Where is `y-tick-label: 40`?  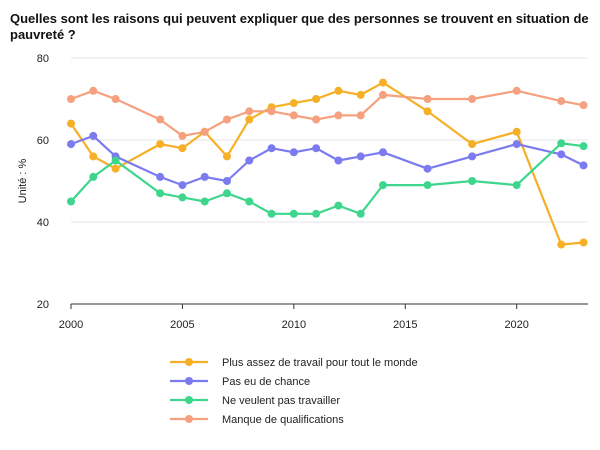
y-tick-label: 40 is located at coordinates (43, 223).